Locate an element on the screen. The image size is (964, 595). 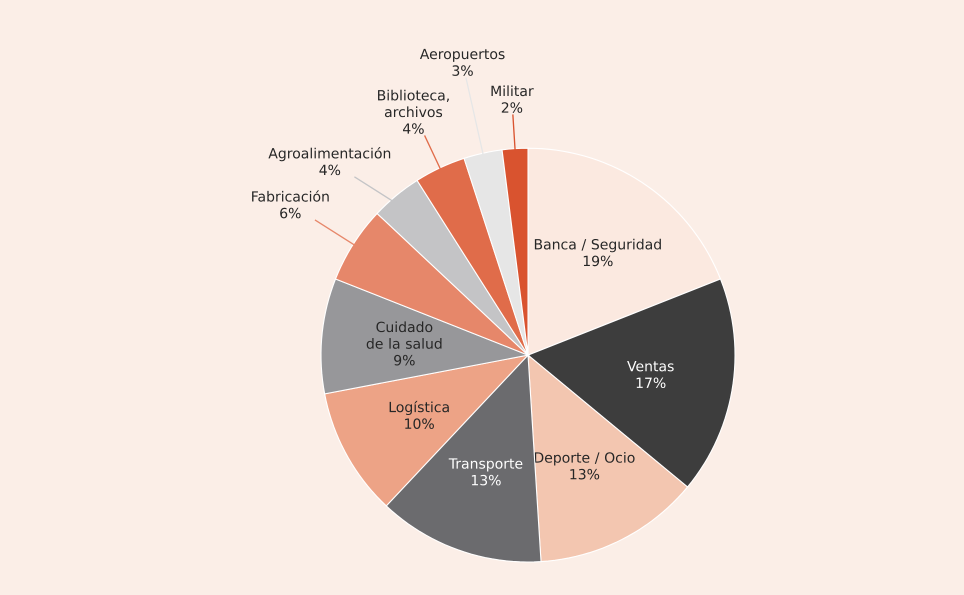
slice-label: Deporte / Ocio is located at coordinates (584, 459).